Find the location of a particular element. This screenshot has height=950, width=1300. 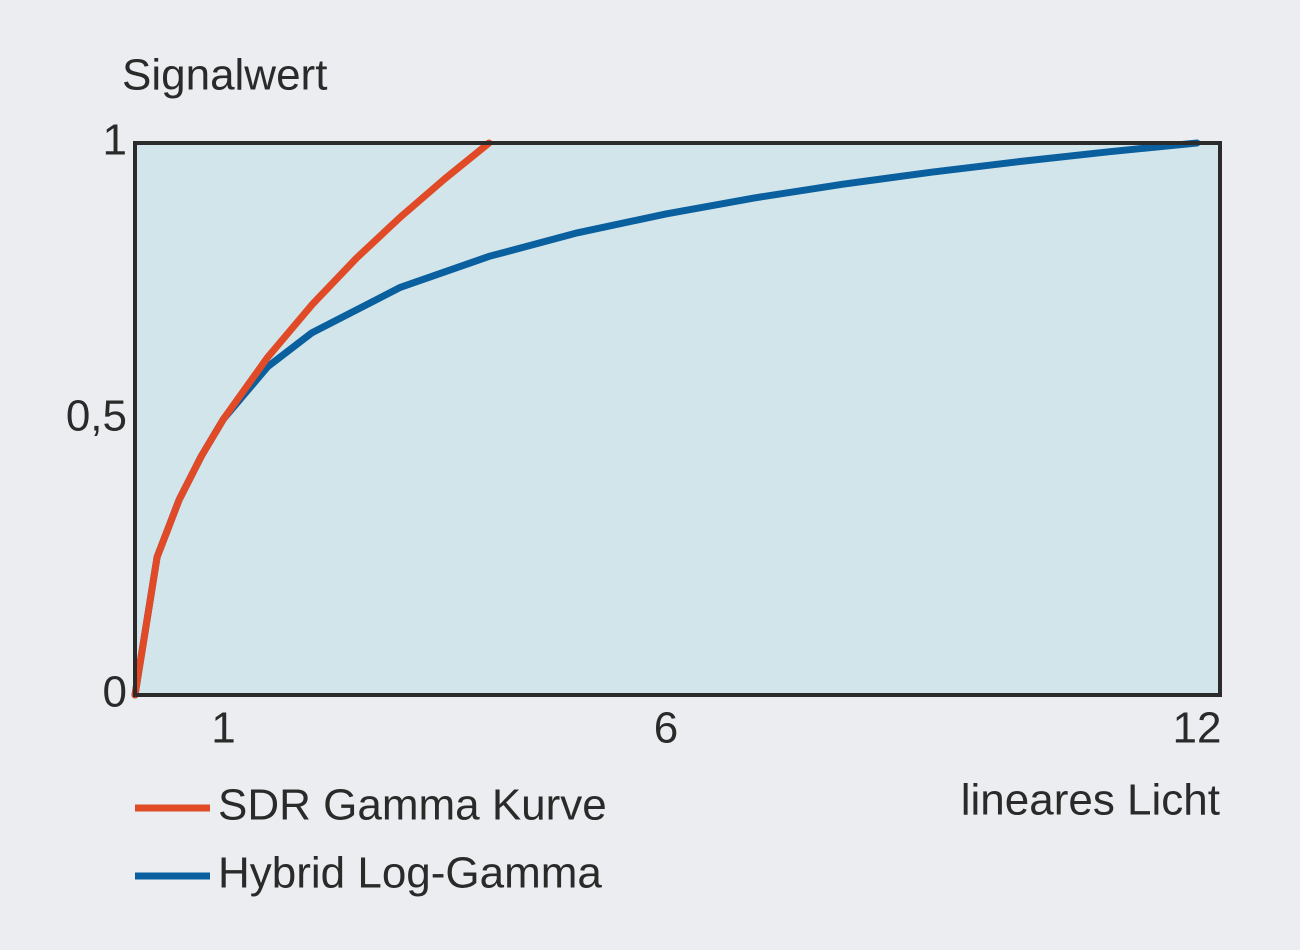

x-tick-label: 12 is located at coordinates (1197, 728).